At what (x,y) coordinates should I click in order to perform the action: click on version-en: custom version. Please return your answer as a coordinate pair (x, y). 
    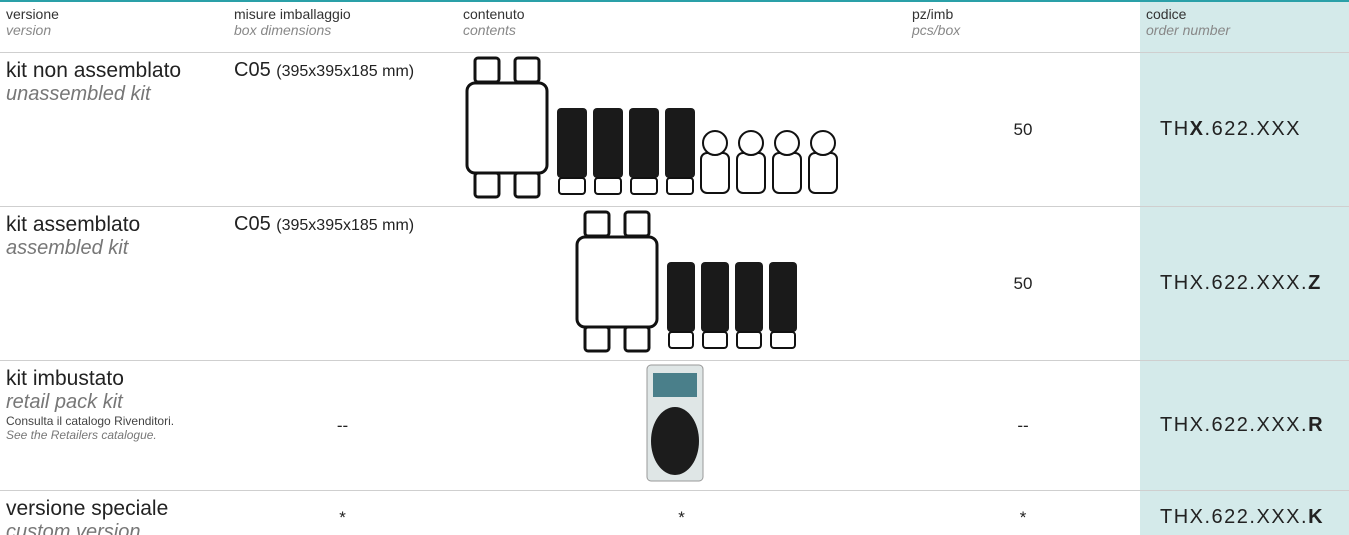
    Looking at the image, I should click on (73, 528).